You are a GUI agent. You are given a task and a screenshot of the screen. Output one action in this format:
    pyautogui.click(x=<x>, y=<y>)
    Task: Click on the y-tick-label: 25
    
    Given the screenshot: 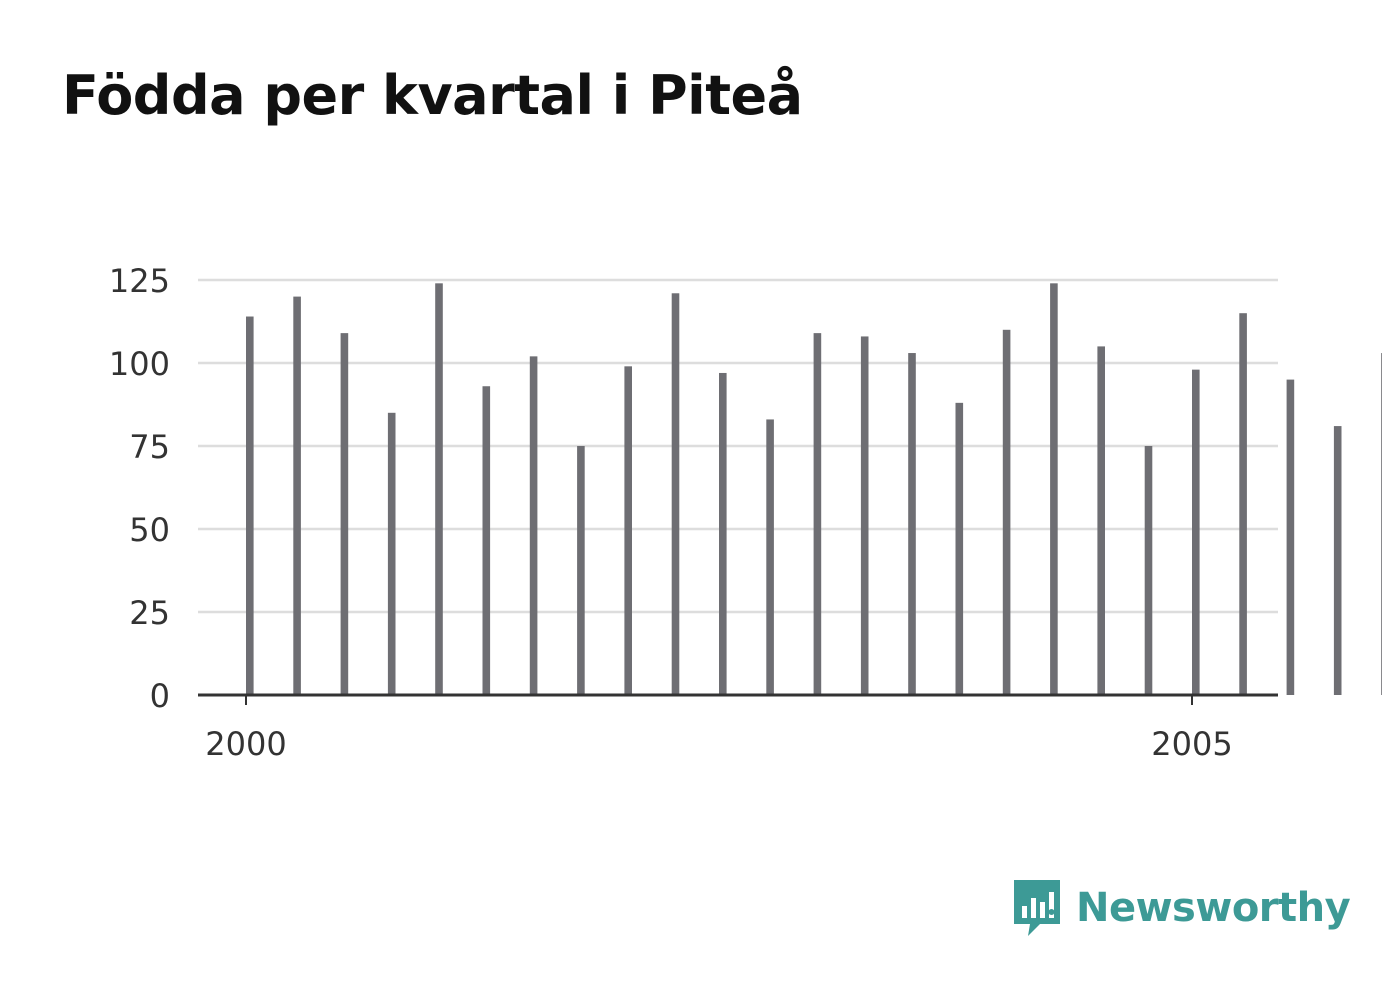 What is the action you would take?
    pyautogui.click(x=149, y=613)
    